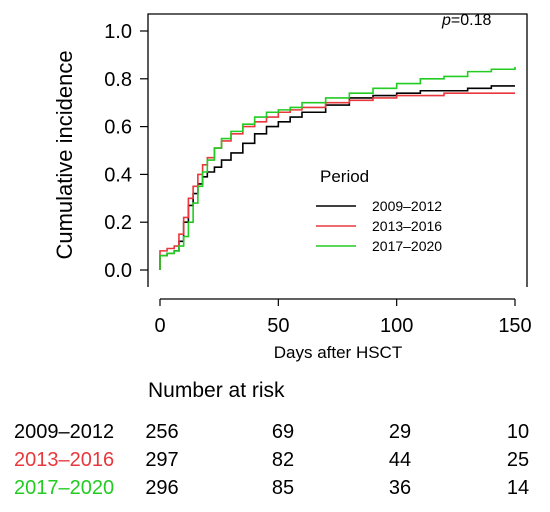 Image resolution: width=550 pixels, height=512 pixels. What do you see at coordinates (118, 223) in the screenshot?
I see `y-tick-label: 0.2` at bounding box center [118, 223].